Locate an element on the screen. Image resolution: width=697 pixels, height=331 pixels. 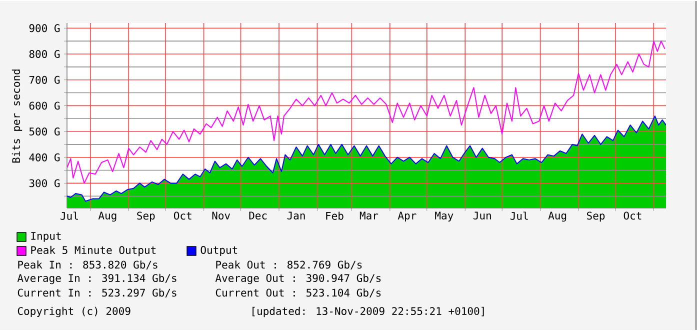
text: Average In : 391.134 Gb/s is located at coordinates (96, 279).